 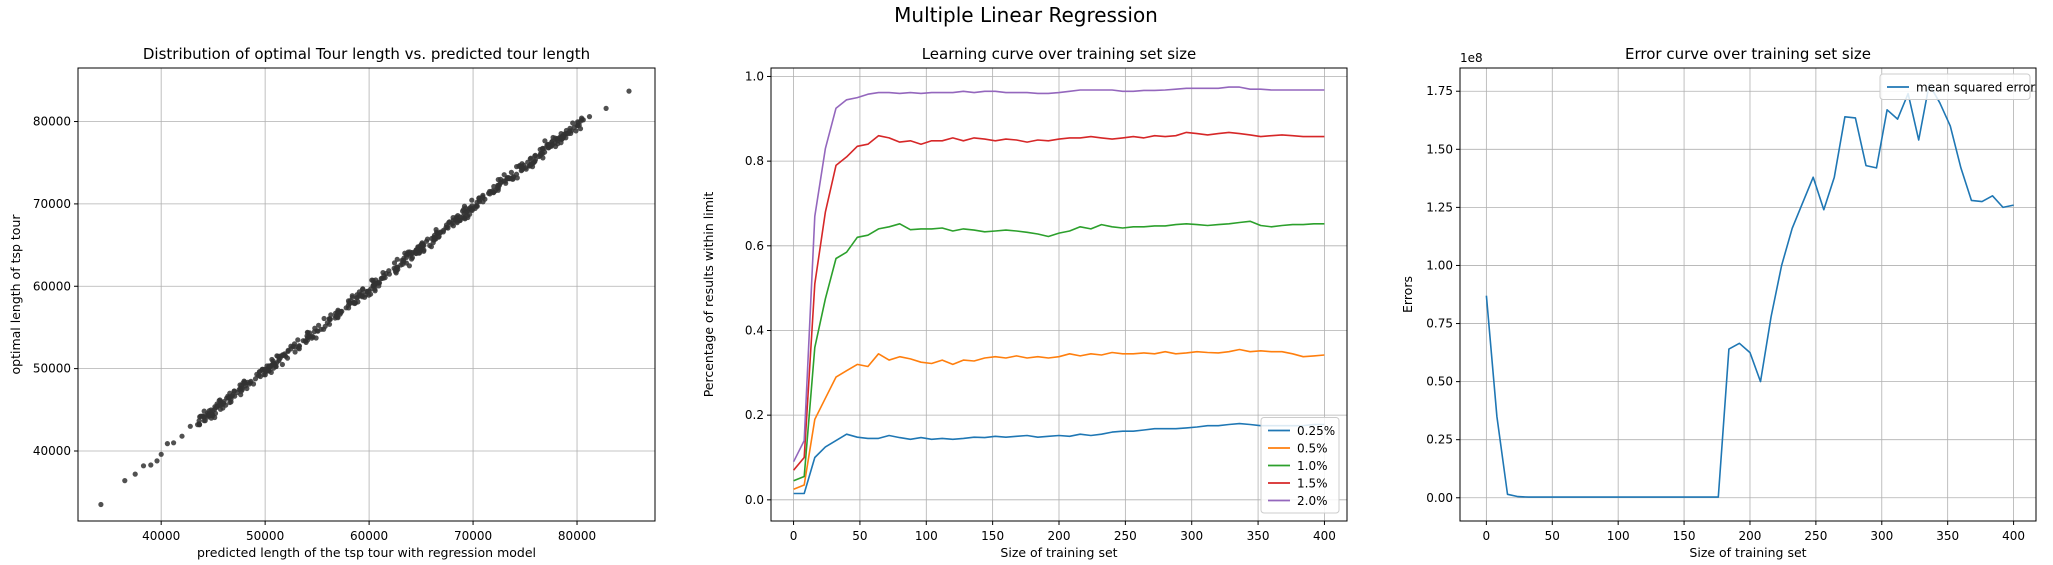 I want to click on y-offset-text: 1e8, so click(x=1471, y=58).